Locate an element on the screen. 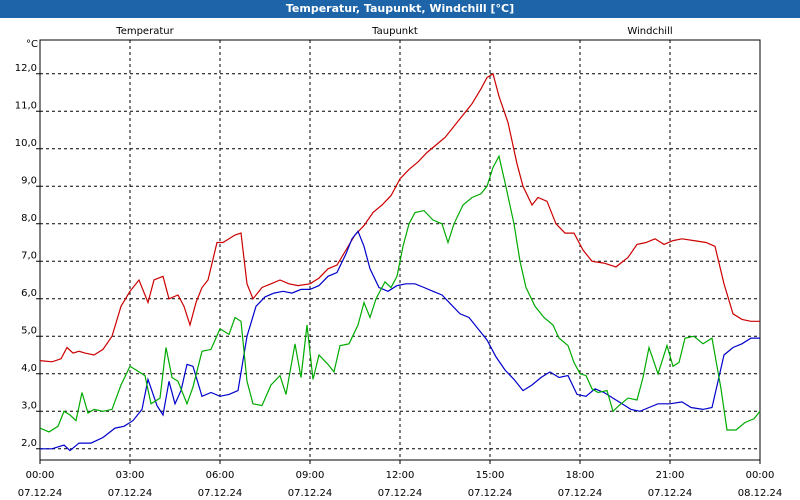  x-tick-date-label: 08.12.24 is located at coordinates (760, 493).